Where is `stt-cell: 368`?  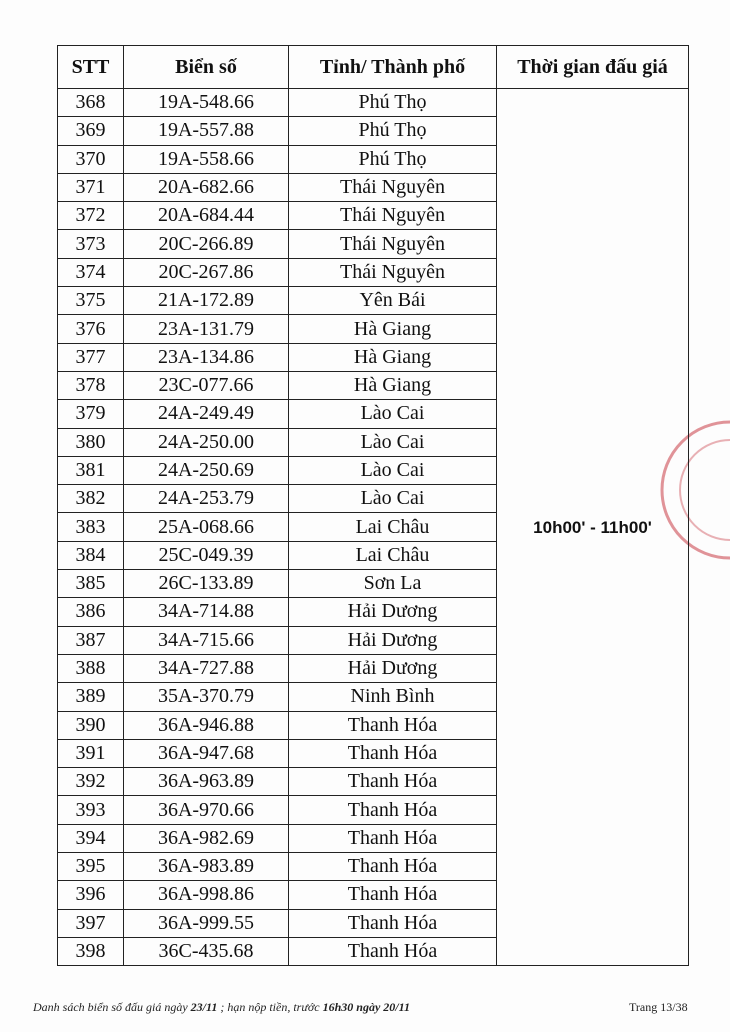 stt-cell: 368 is located at coordinates (90, 102).